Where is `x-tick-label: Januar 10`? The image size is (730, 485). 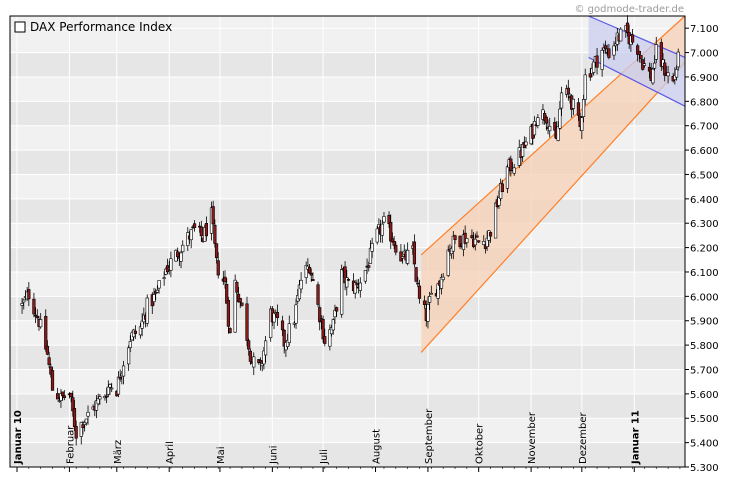 x-tick-label: Januar 10 is located at coordinates (18, 437).